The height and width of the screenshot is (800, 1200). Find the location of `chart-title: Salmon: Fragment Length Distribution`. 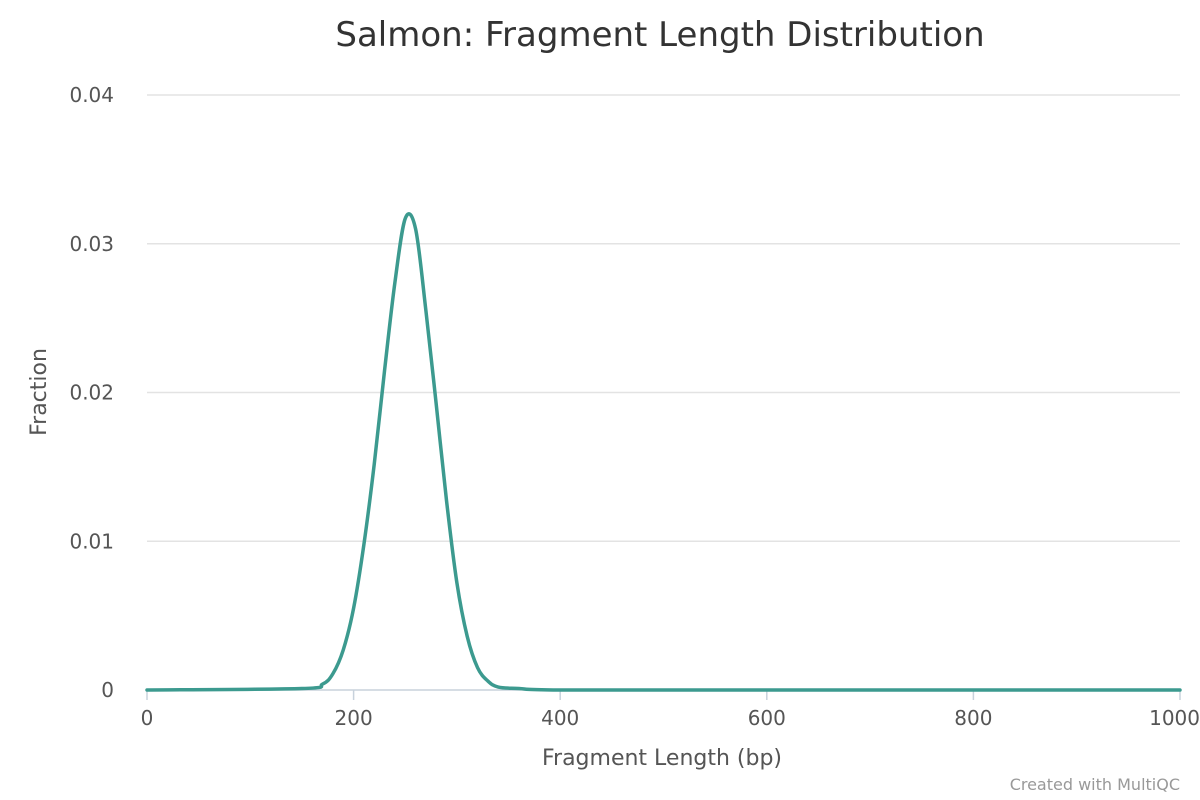

chart-title: Salmon: Fragment Length Distribution is located at coordinates (659, 35).